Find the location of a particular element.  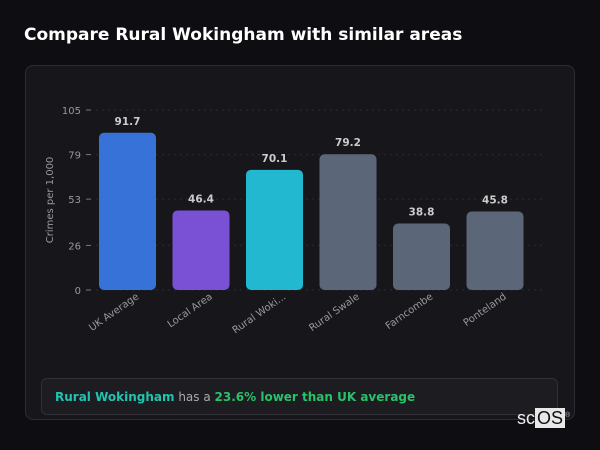

bar-value-label: 70.1 is located at coordinates (275, 159).